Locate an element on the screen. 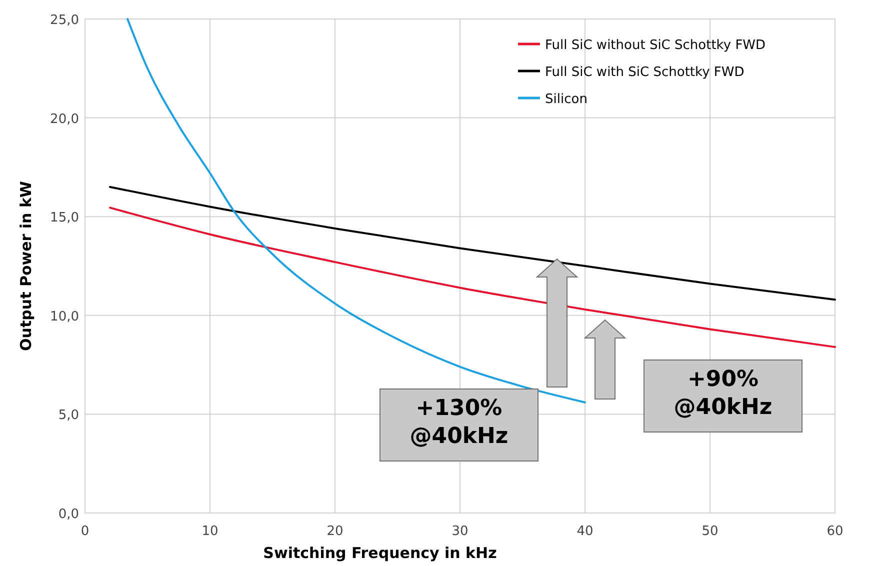 This screenshot has height=566, width=869. y-axis-title: Output Power in kW is located at coordinates (26, 265).